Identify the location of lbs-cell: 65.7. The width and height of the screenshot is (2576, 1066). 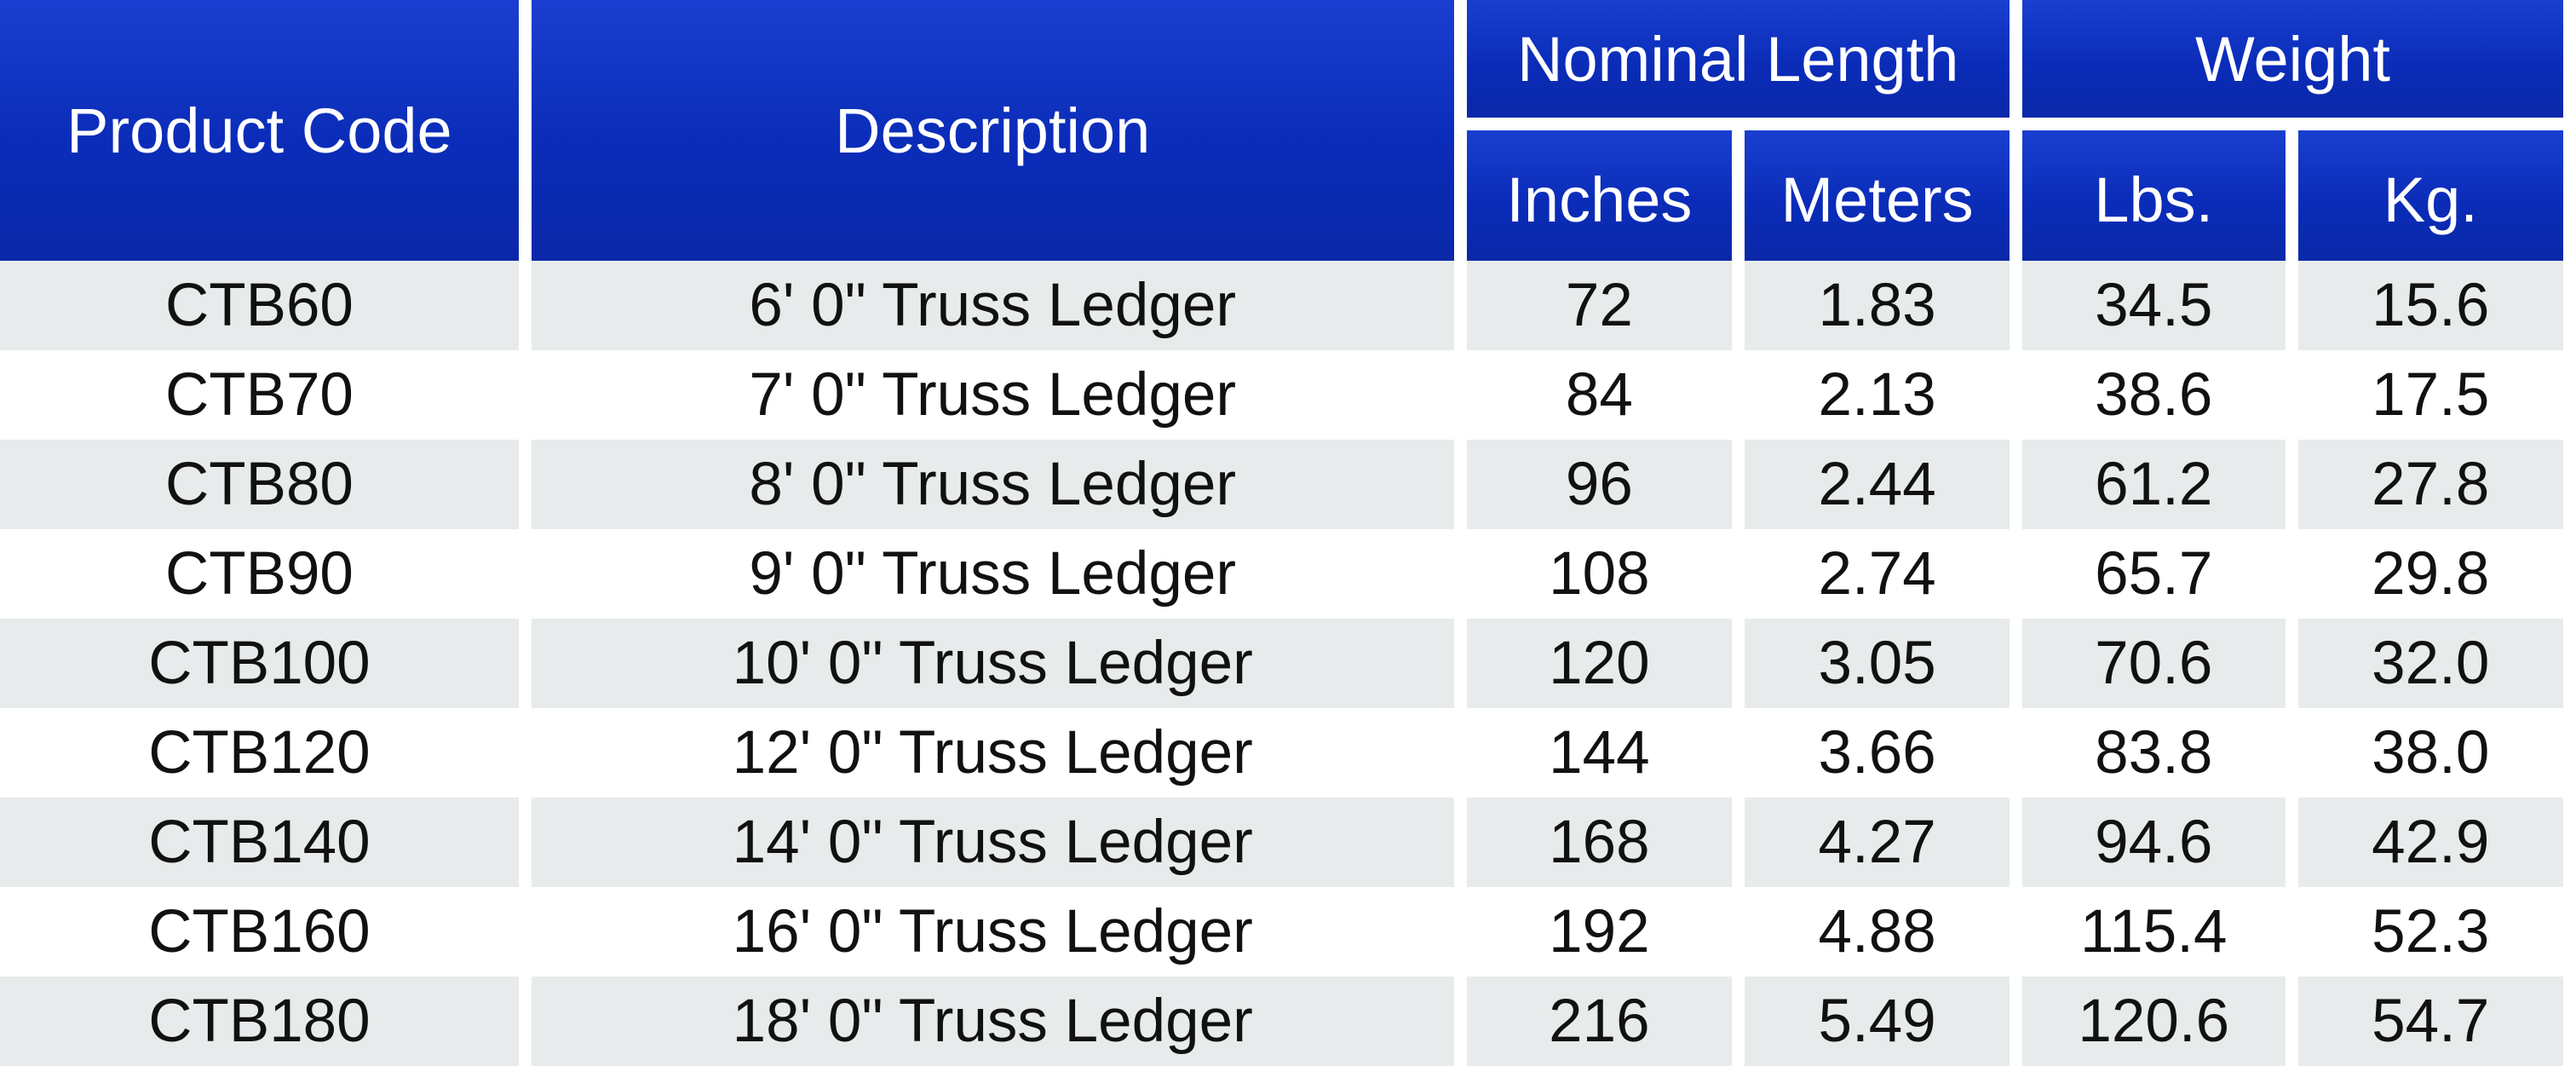
(2153, 574).